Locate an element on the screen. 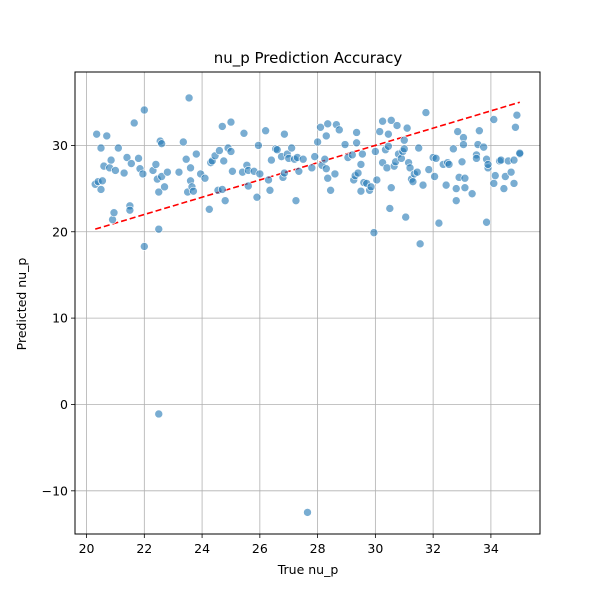 This screenshot has width=600, height=600. x-tick-label: 20 is located at coordinates (87, 548).